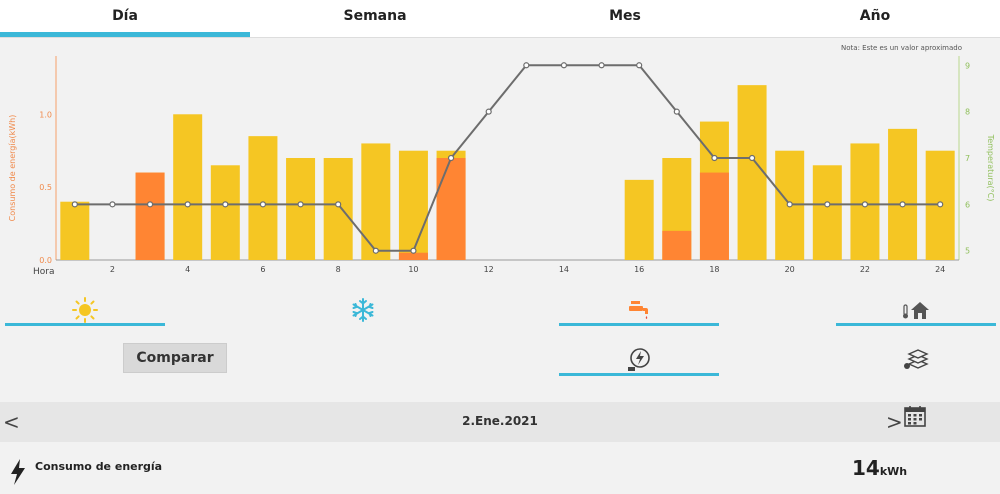 Image resolution: width=1000 pixels, height=494 pixels. I want to click on date-navigator: < 2.Ene.2021 >, so click(500, 422).